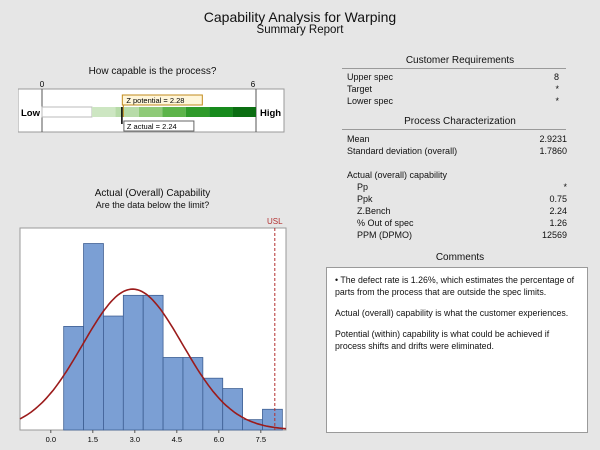 The image size is (600, 450). Describe the element at coordinates (462, 223) in the screenshot. I see `stat-row-out-of-spec: % Out of spec 1.26` at that location.